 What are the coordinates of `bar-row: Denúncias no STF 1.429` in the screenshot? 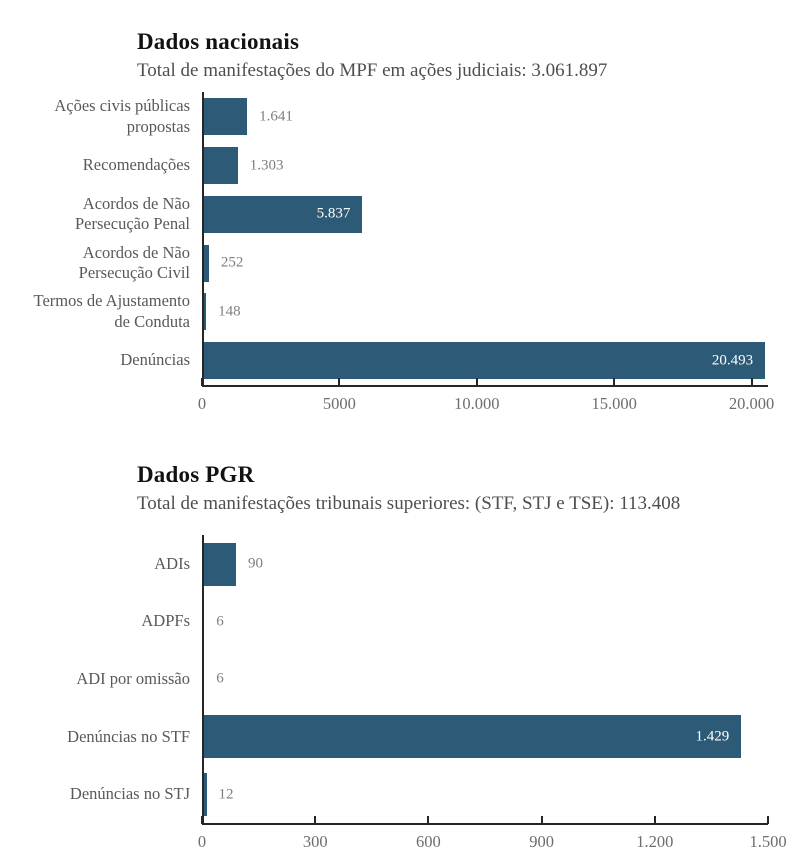 It's located at (399, 737).